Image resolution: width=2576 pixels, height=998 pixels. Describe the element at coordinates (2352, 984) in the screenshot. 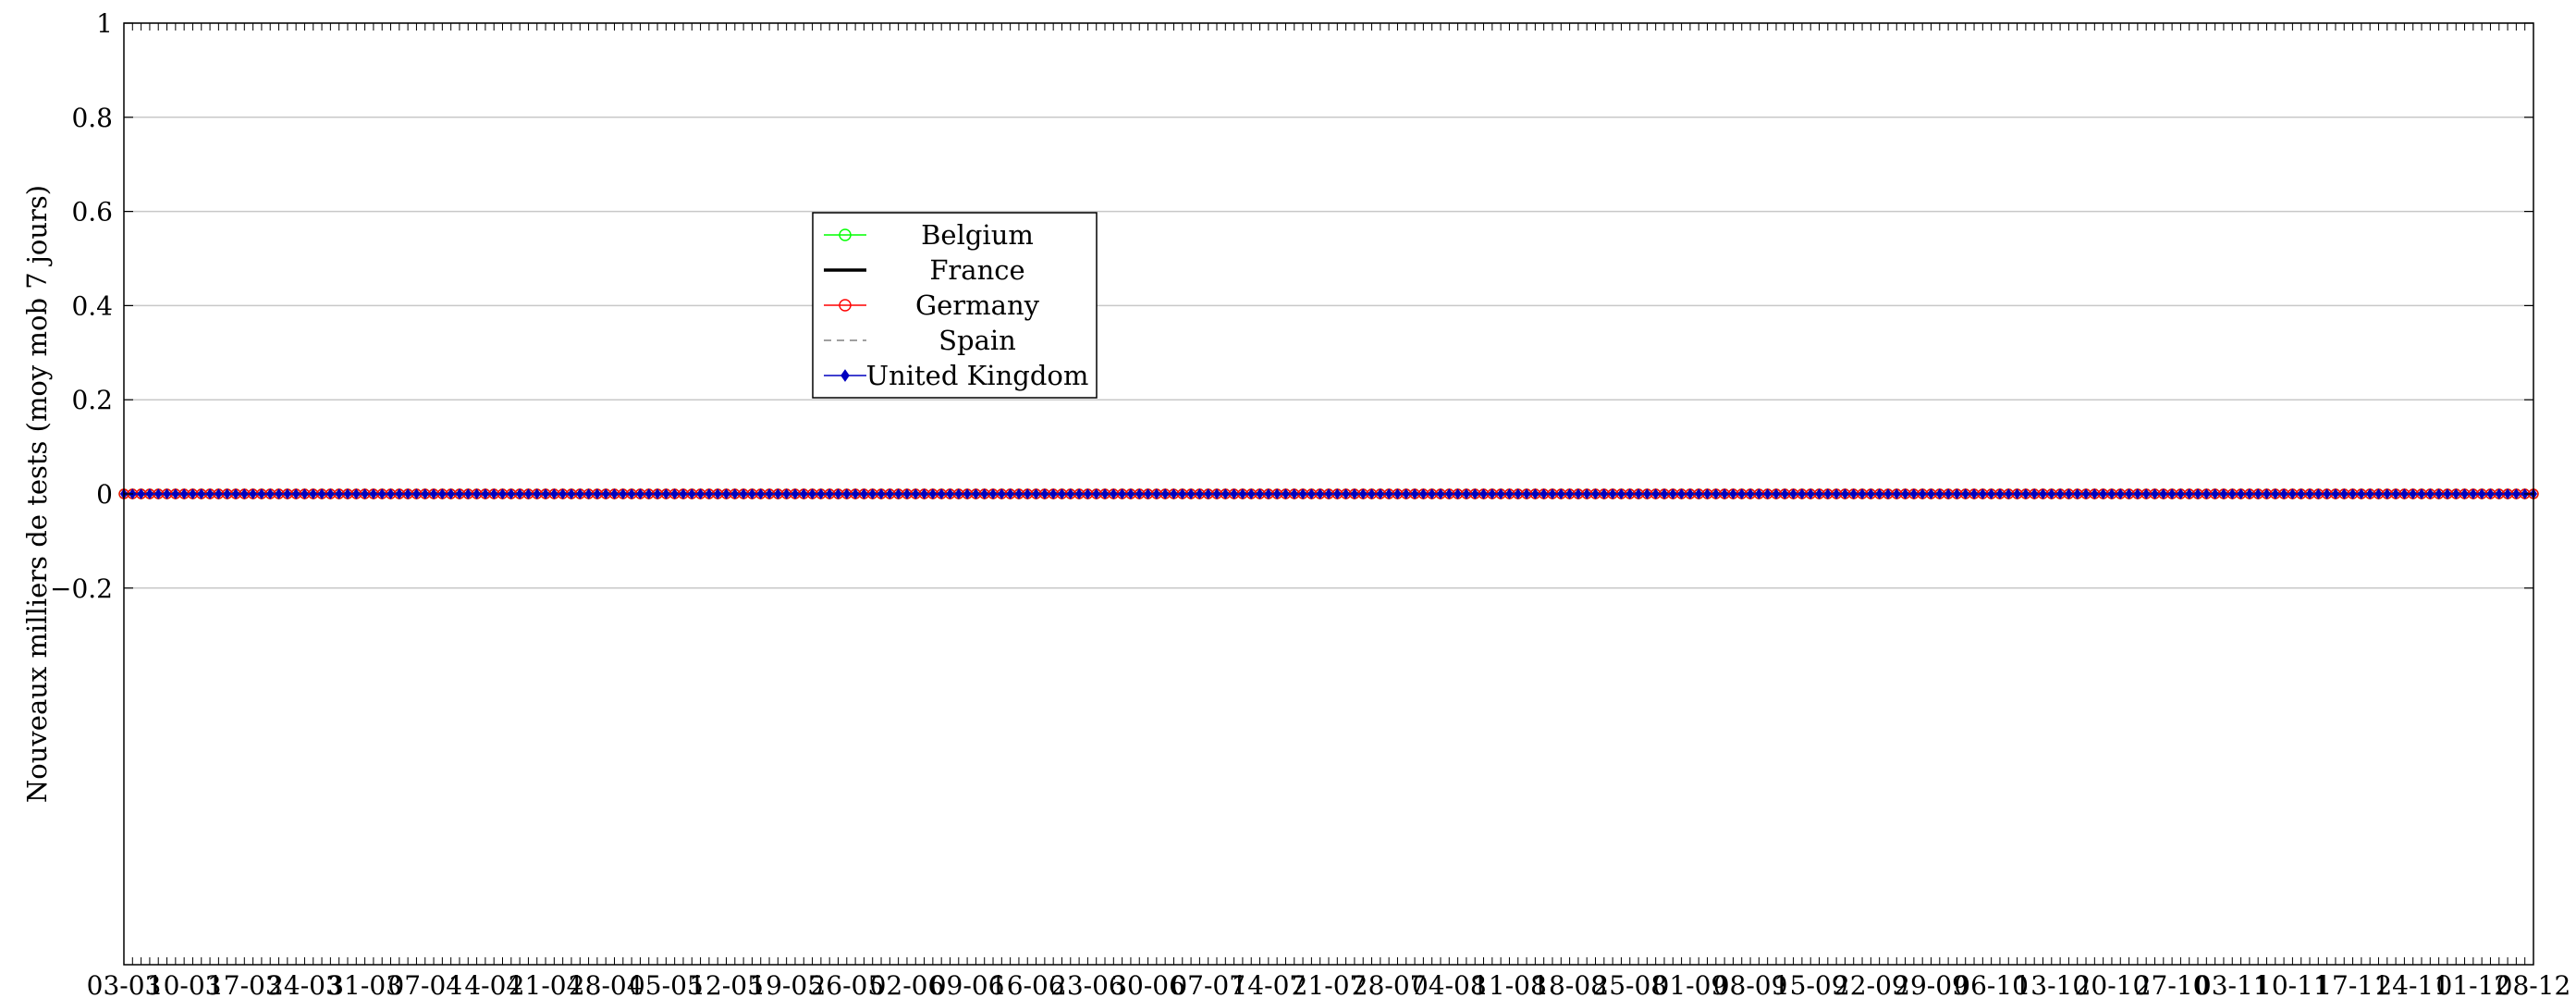

I see `x-tick-label: 17-11` at that location.